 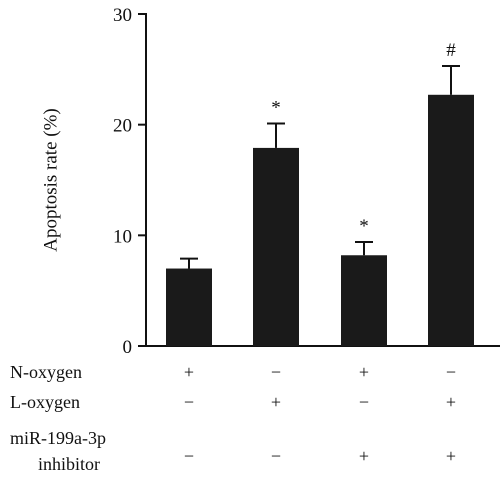 I want to click on condition-label: L-oxygen, so click(x=45, y=402).